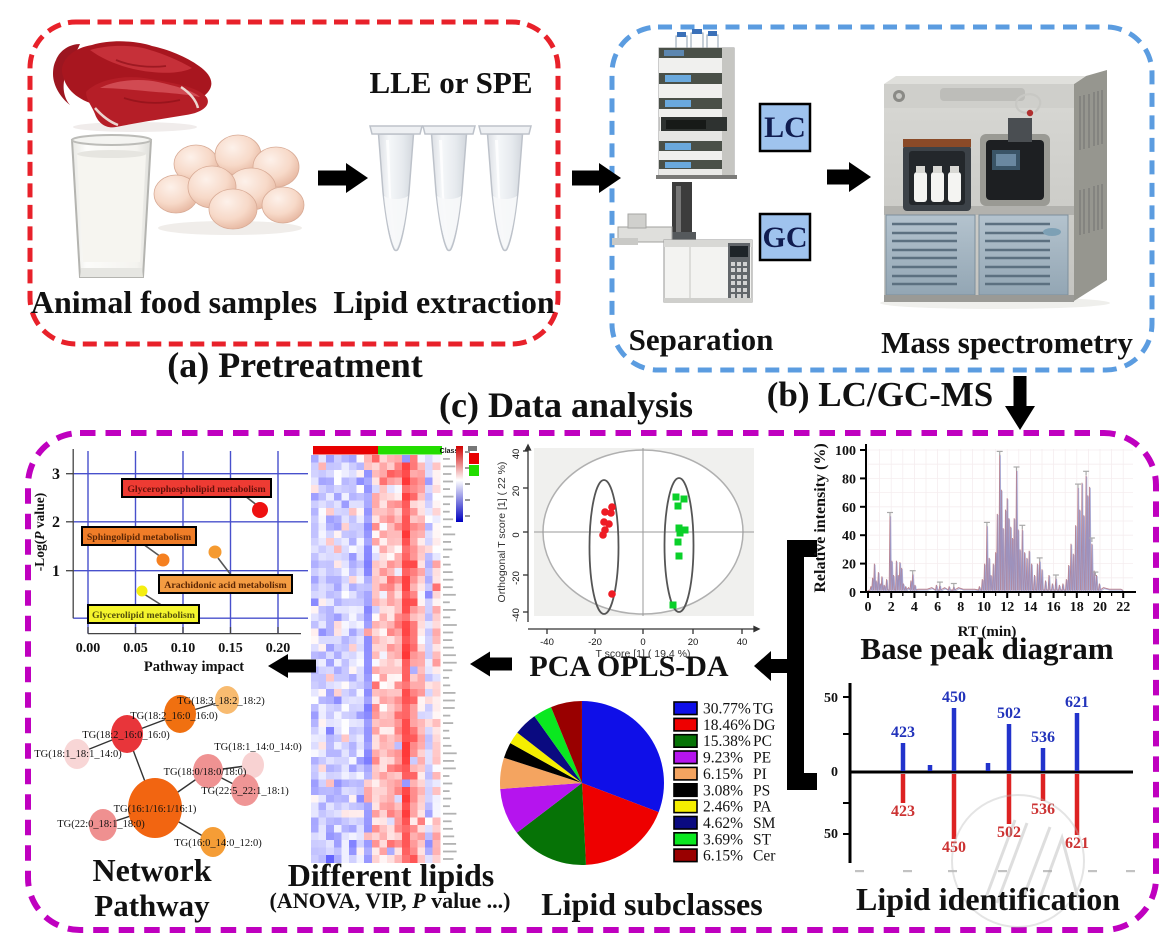 Image resolution: width=1169 pixels, height=949 pixels. I want to click on svg-text: PI, so click(760, 774).